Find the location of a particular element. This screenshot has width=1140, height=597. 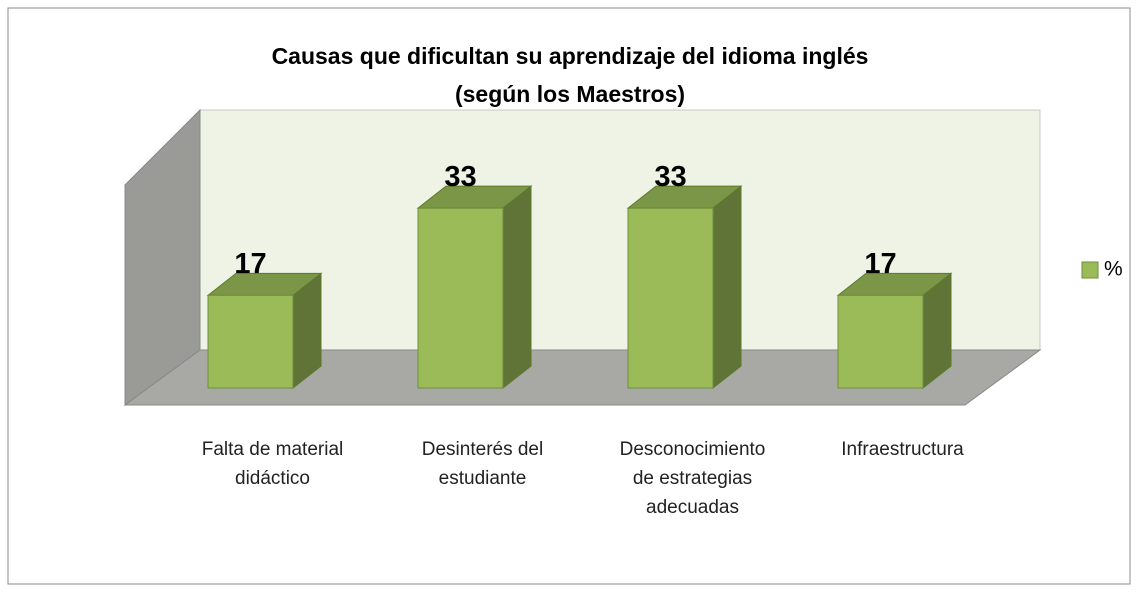

x-tick-label: Desinterés del estudiante is located at coordinates (482, 464).